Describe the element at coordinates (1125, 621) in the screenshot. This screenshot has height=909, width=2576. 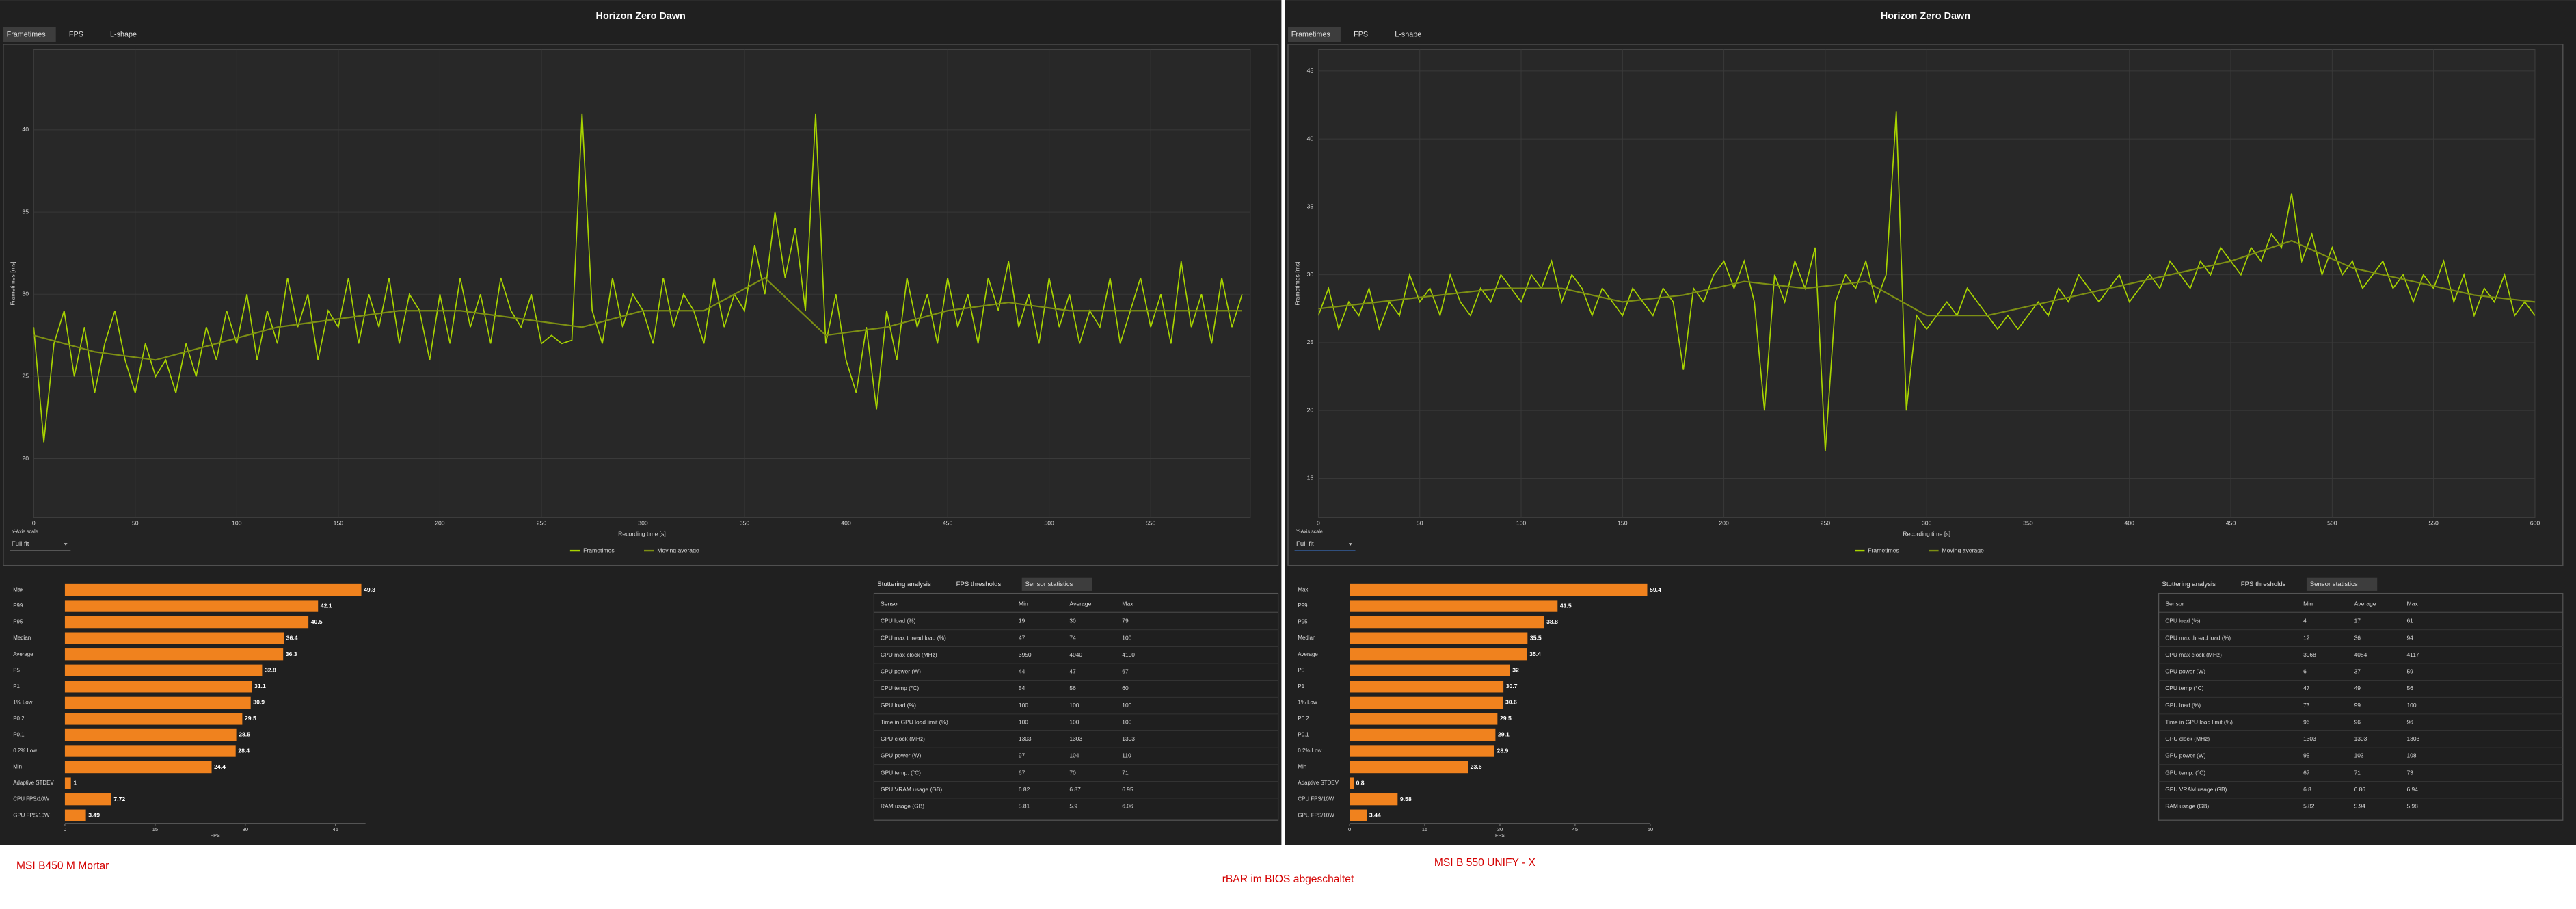
I see `table-cell: 79` at that location.